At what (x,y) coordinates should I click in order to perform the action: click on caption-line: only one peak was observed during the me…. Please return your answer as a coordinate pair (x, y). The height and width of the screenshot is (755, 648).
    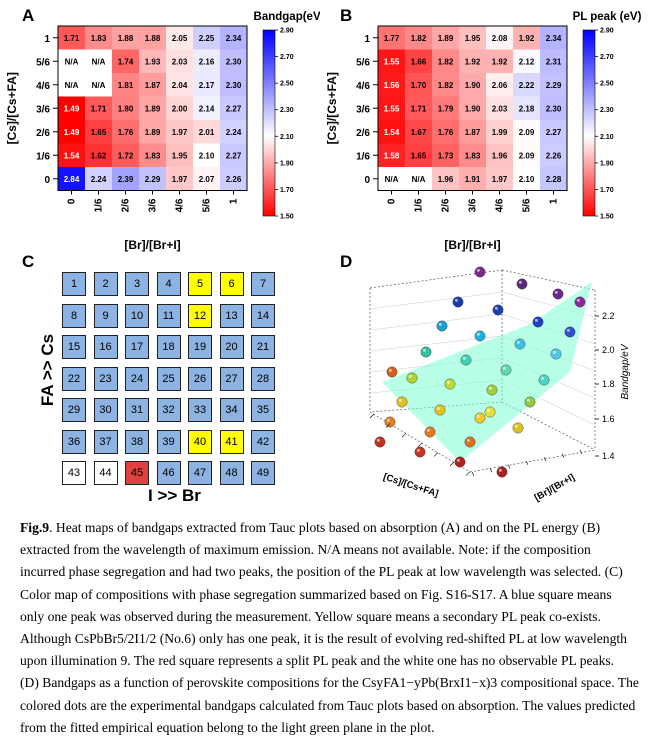
    Looking at the image, I should click on (310, 616).